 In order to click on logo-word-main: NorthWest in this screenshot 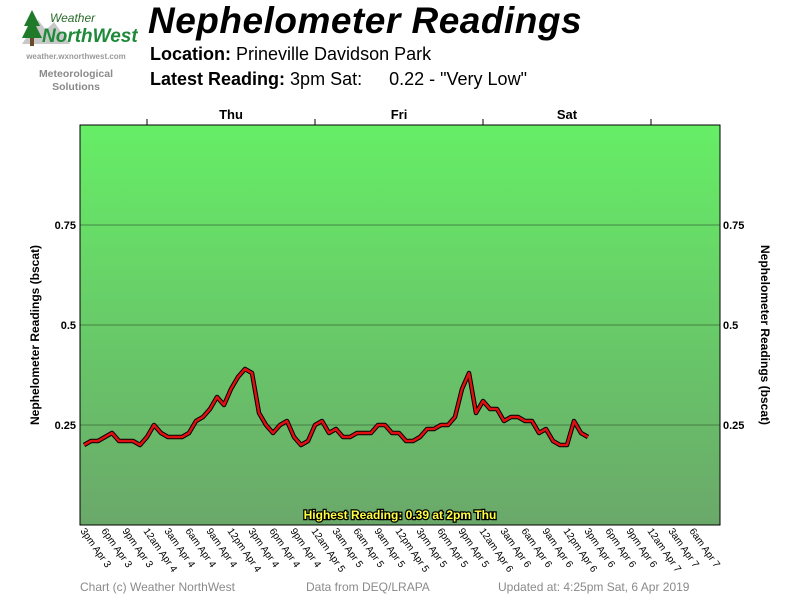, I will do `click(90, 36)`.